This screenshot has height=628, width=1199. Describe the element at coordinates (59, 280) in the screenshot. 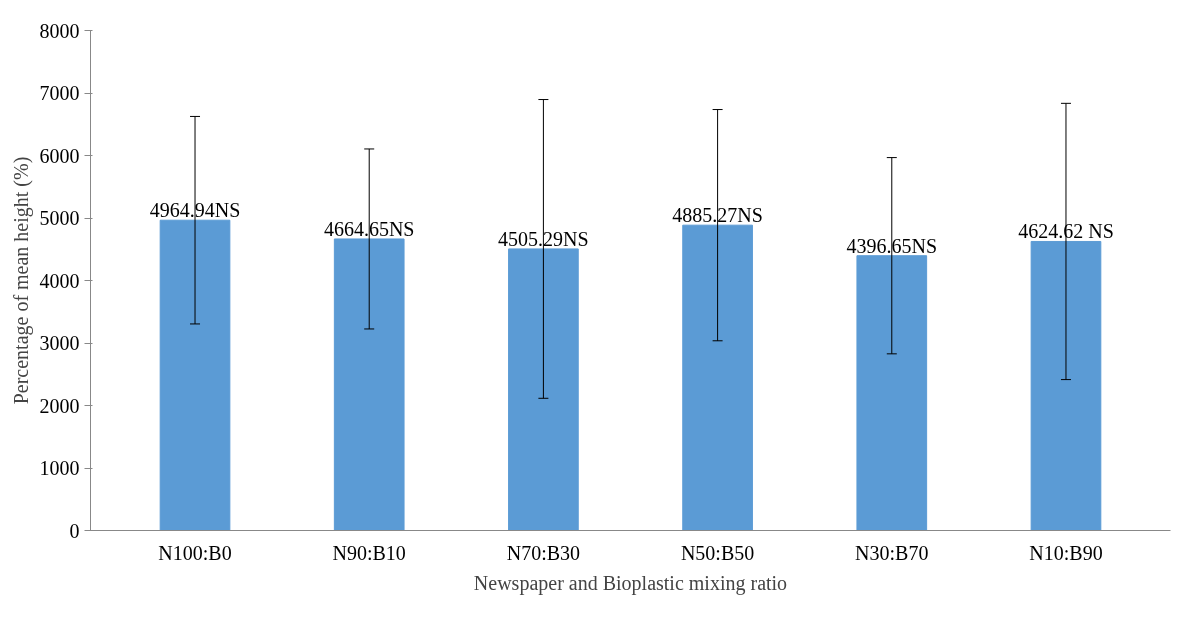

I see `y-tick-label: 4000` at that location.